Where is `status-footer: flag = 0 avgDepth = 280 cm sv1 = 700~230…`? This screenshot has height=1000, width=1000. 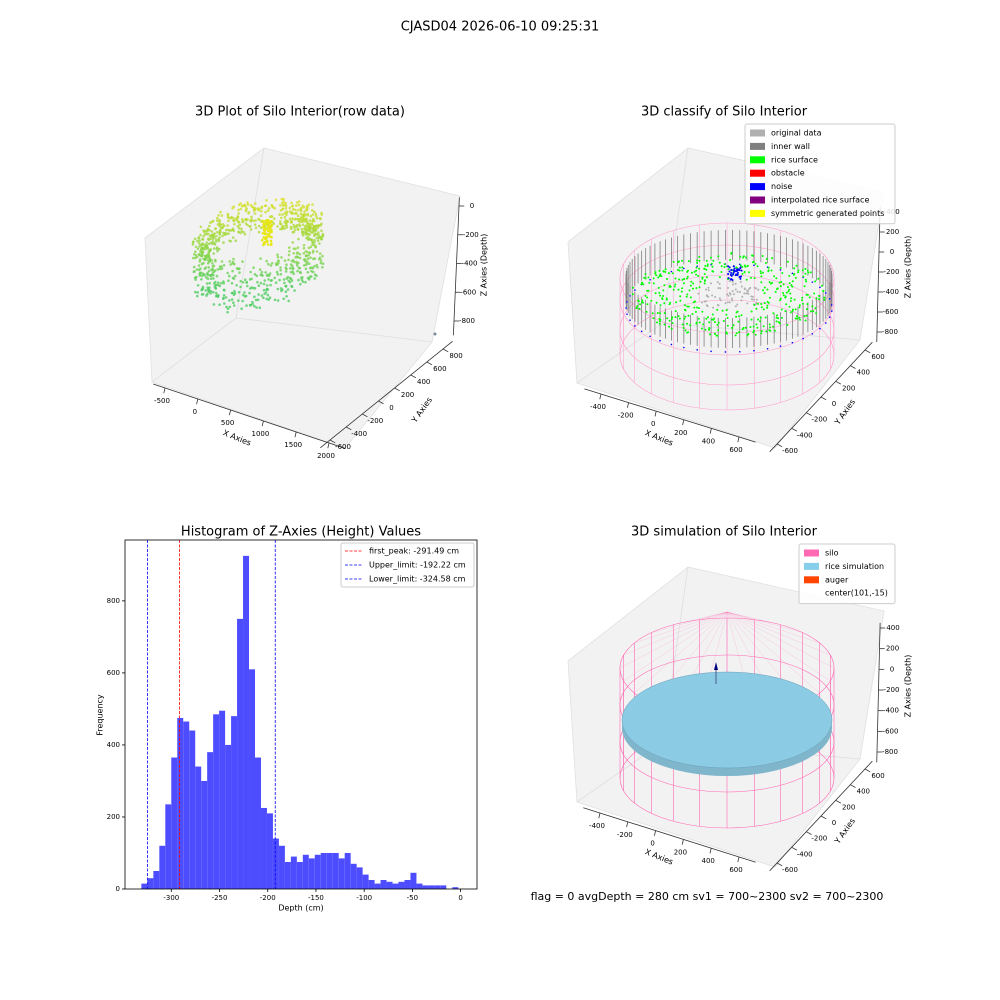 status-footer: flag = 0 avgDepth = 280 cm sv1 = 700~230… is located at coordinates (707, 896).